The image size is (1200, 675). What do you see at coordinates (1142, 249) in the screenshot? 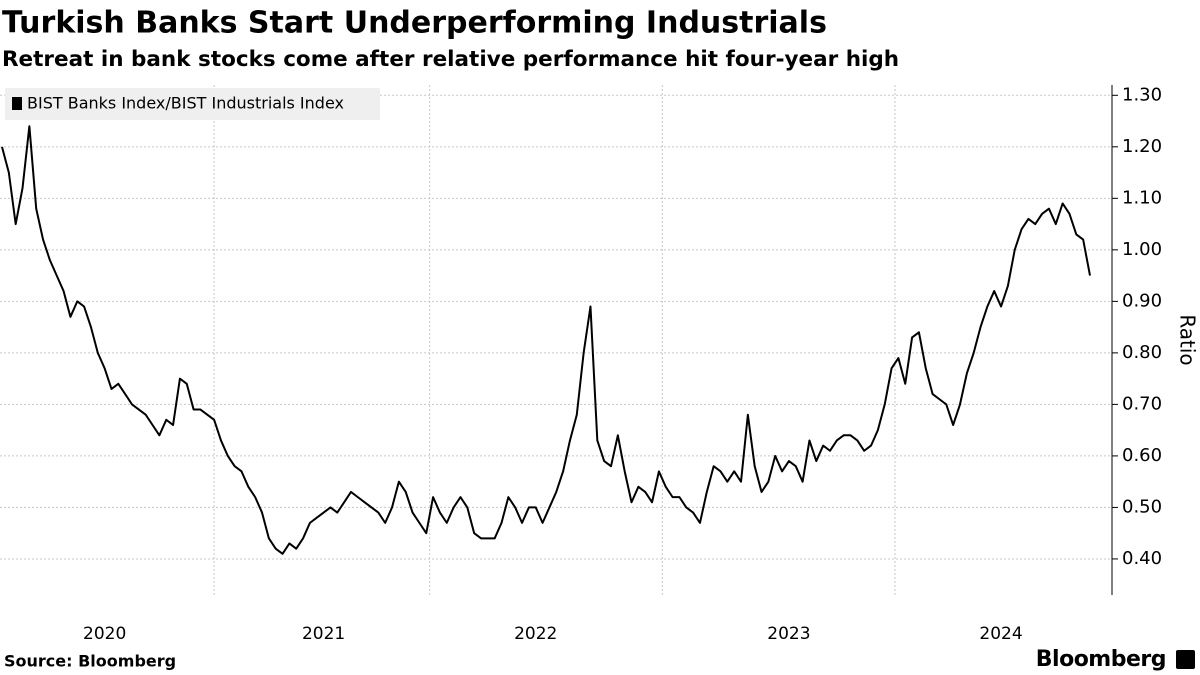
I see `y-tick-label: 1.00` at bounding box center [1142, 249].